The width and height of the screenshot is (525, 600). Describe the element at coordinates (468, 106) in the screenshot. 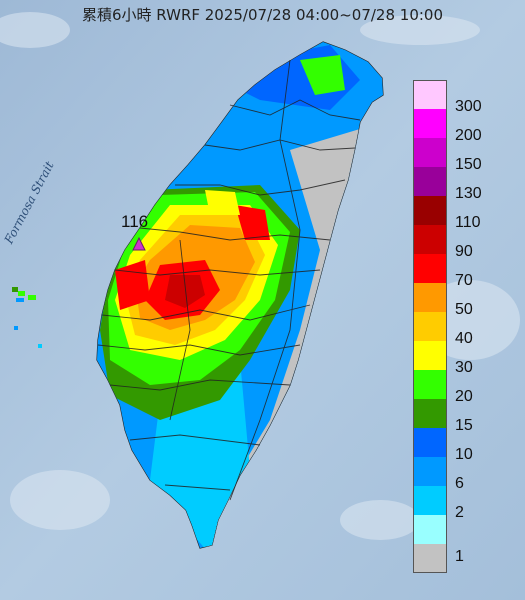

I see `legend-label: 300` at that location.